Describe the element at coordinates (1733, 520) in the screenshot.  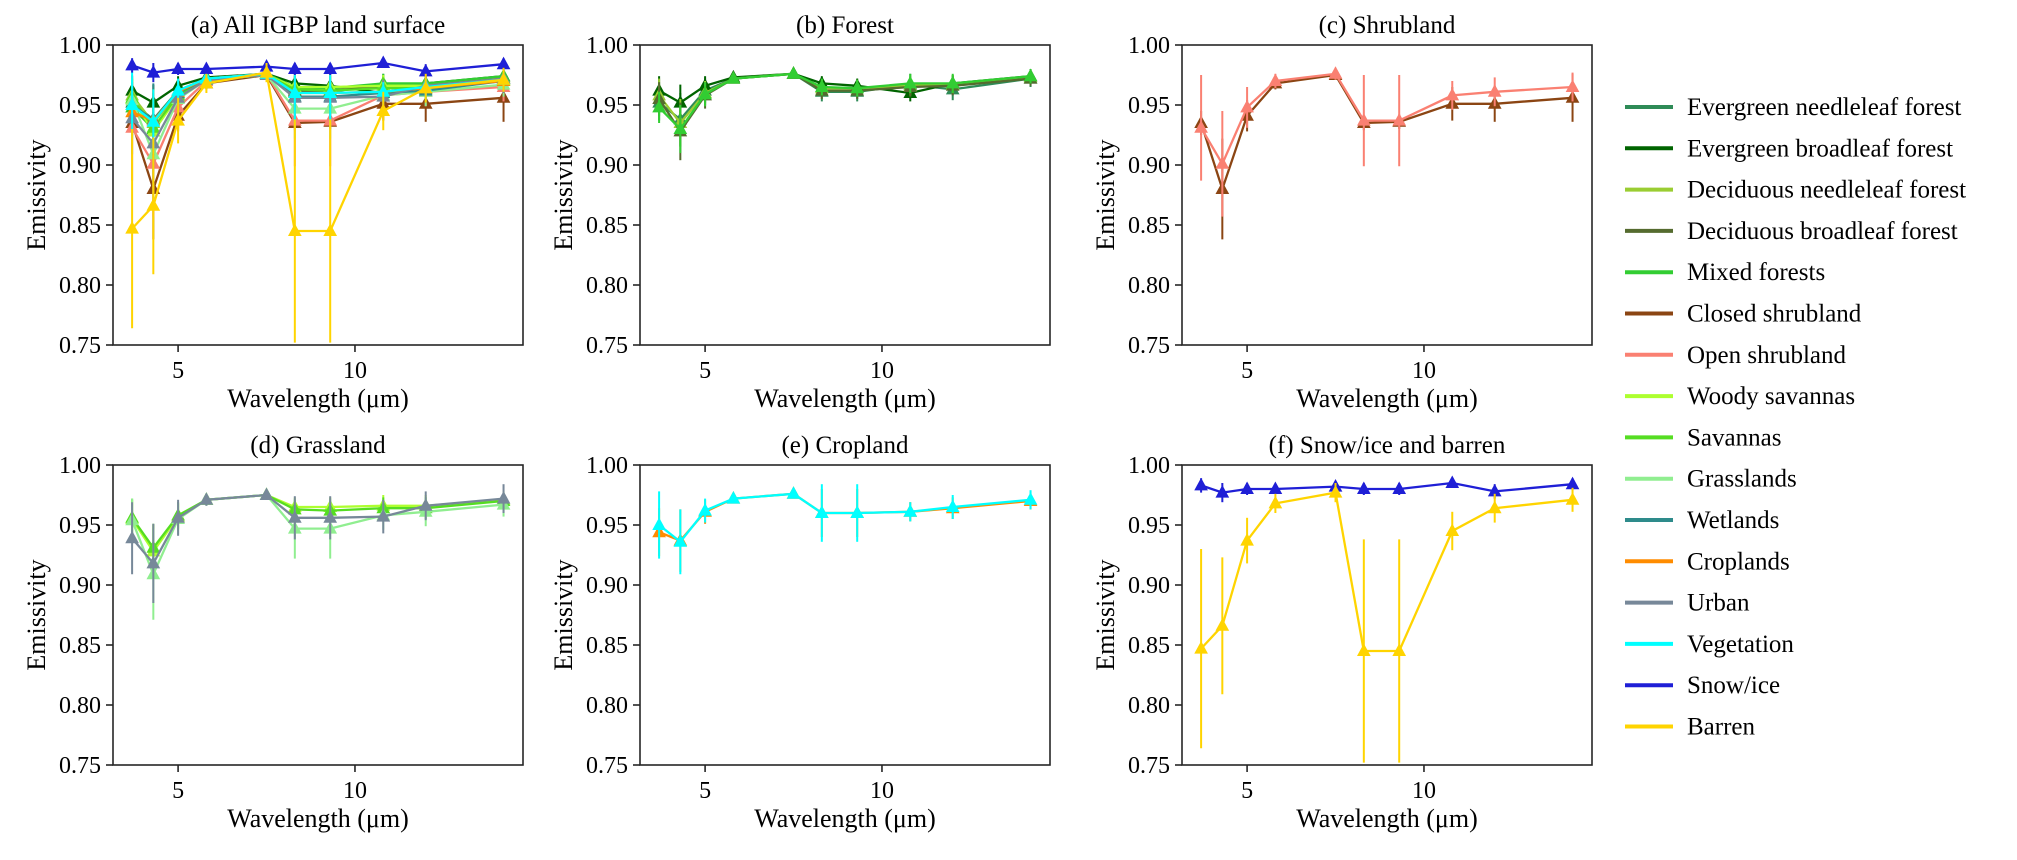
I see `legend-label: Wetlands` at that location.